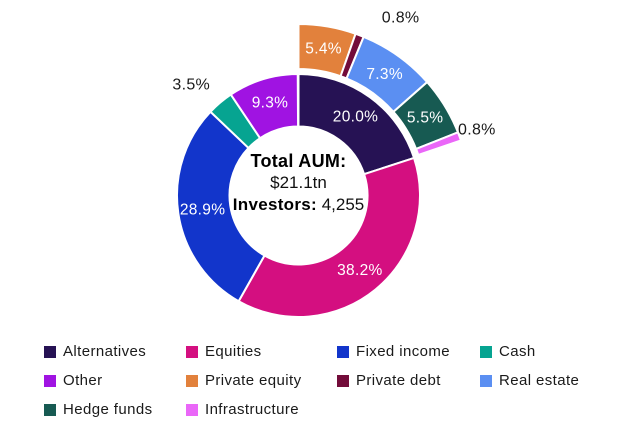 This screenshot has height=428, width=624. What do you see at coordinates (253, 380) in the screenshot?
I see `legend-label: Private equity` at bounding box center [253, 380].